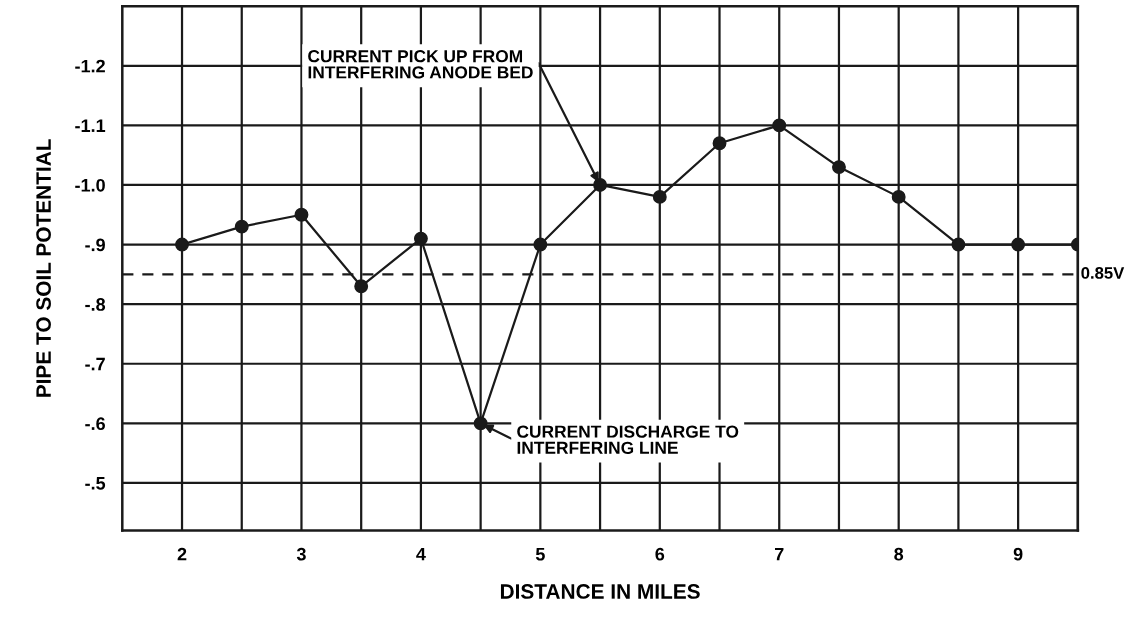  Describe the element at coordinates (90, 125) in the screenshot. I see `y-tick-label: -1.1` at that location.